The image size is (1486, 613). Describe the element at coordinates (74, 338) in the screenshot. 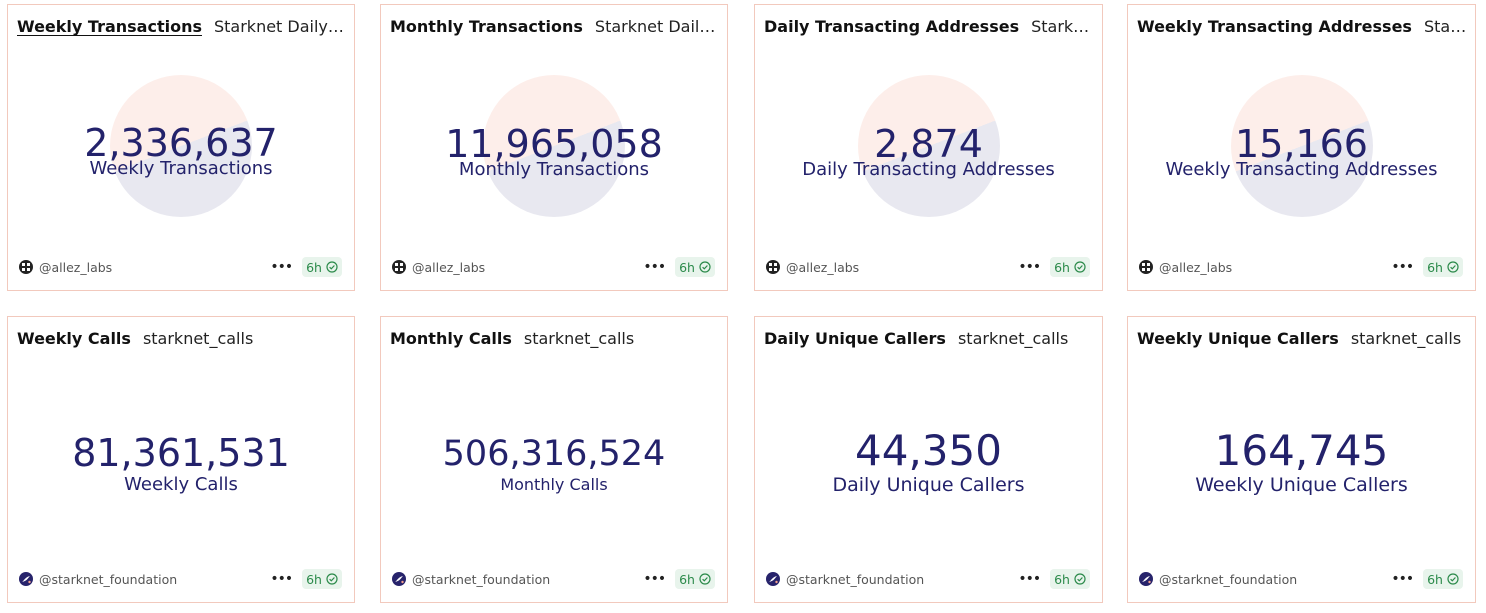

I see `card-title-link: Weekly Calls` at that location.